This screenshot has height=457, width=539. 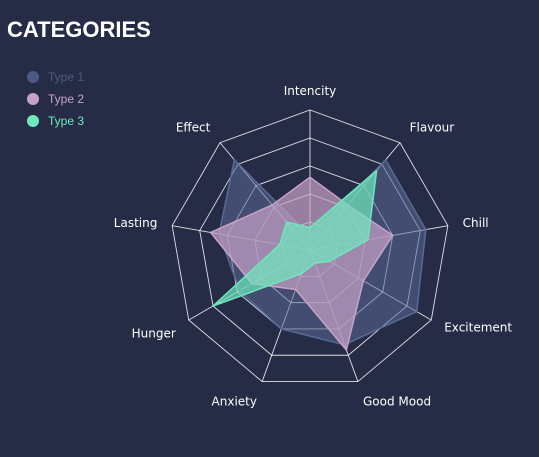 What do you see at coordinates (234, 402) in the screenshot?
I see `axis-label-anxiety: Anxiety` at bounding box center [234, 402].